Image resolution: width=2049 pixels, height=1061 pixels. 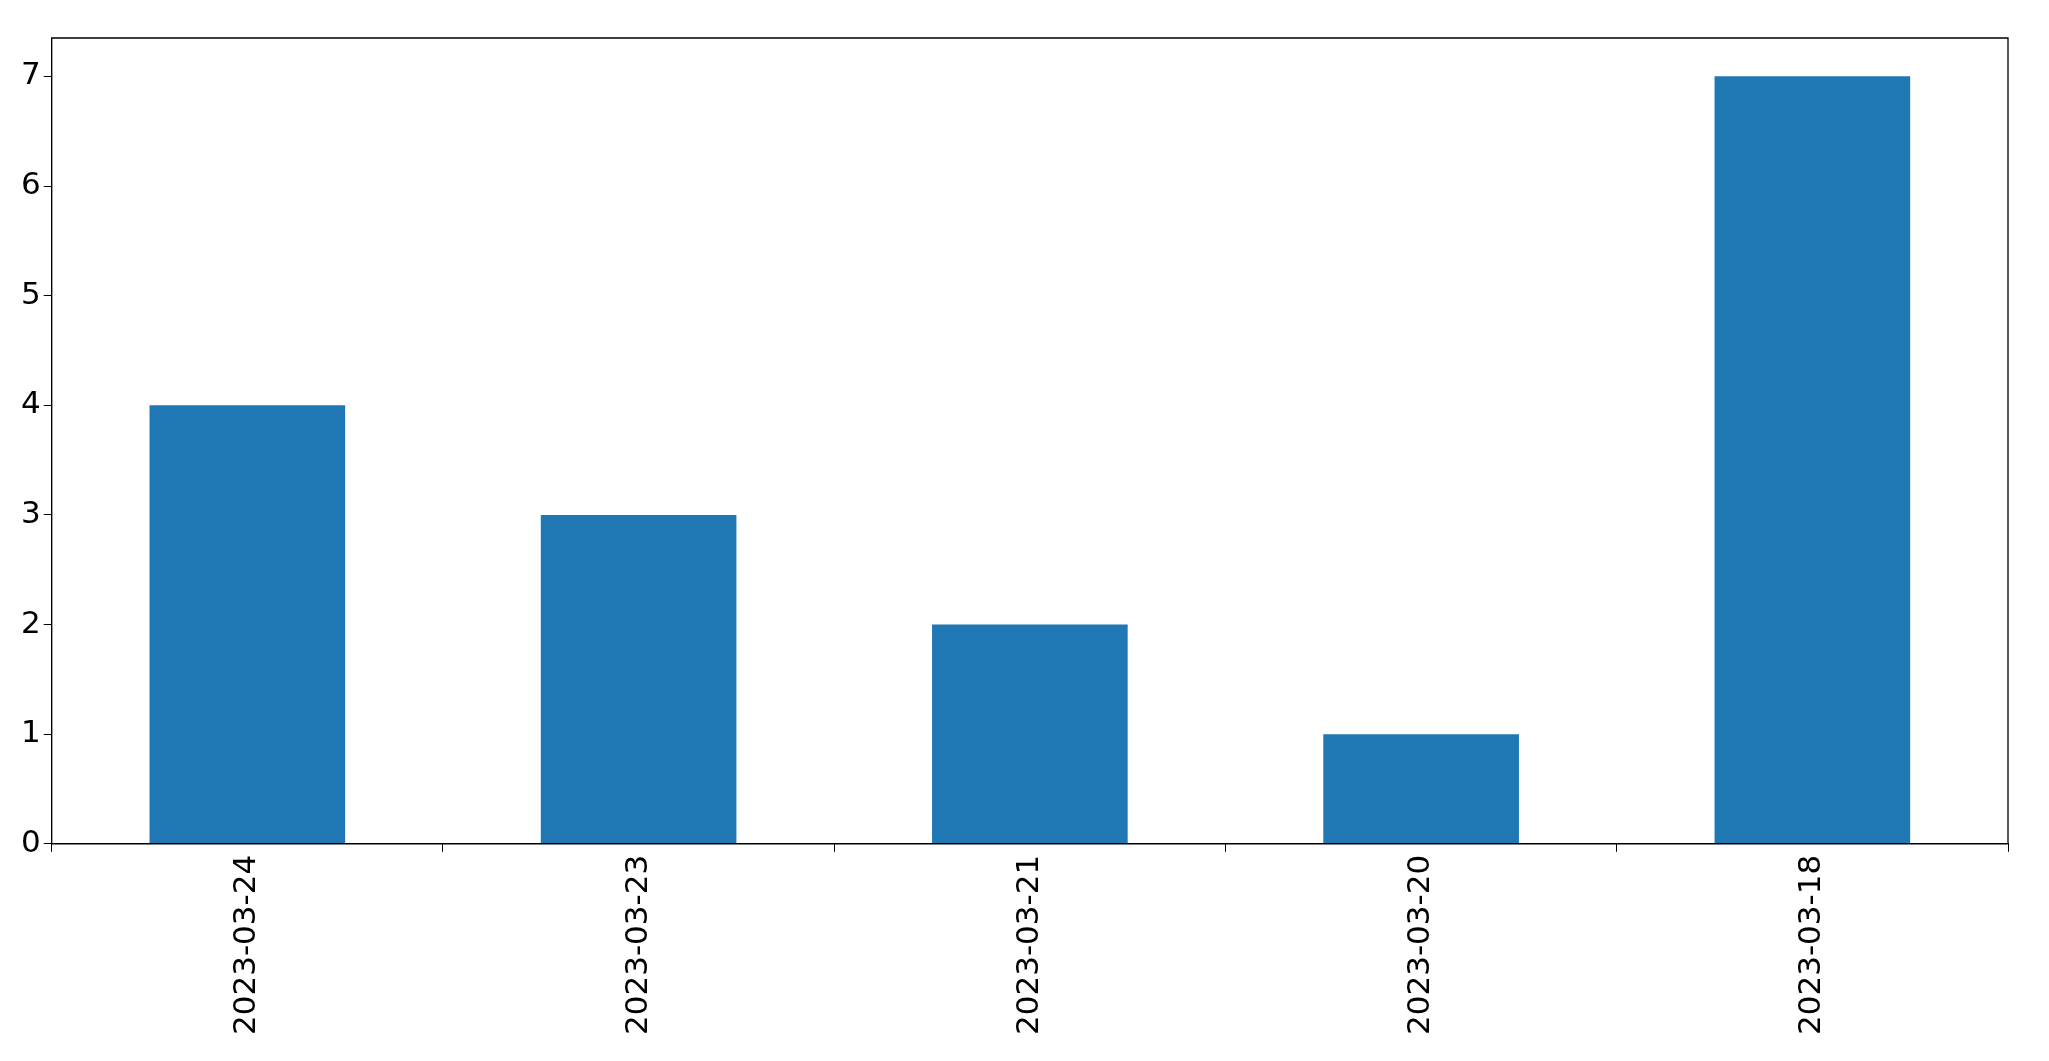 What do you see at coordinates (30, 73) in the screenshot?
I see `y-tick-label: 7` at bounding box center [30, 73].